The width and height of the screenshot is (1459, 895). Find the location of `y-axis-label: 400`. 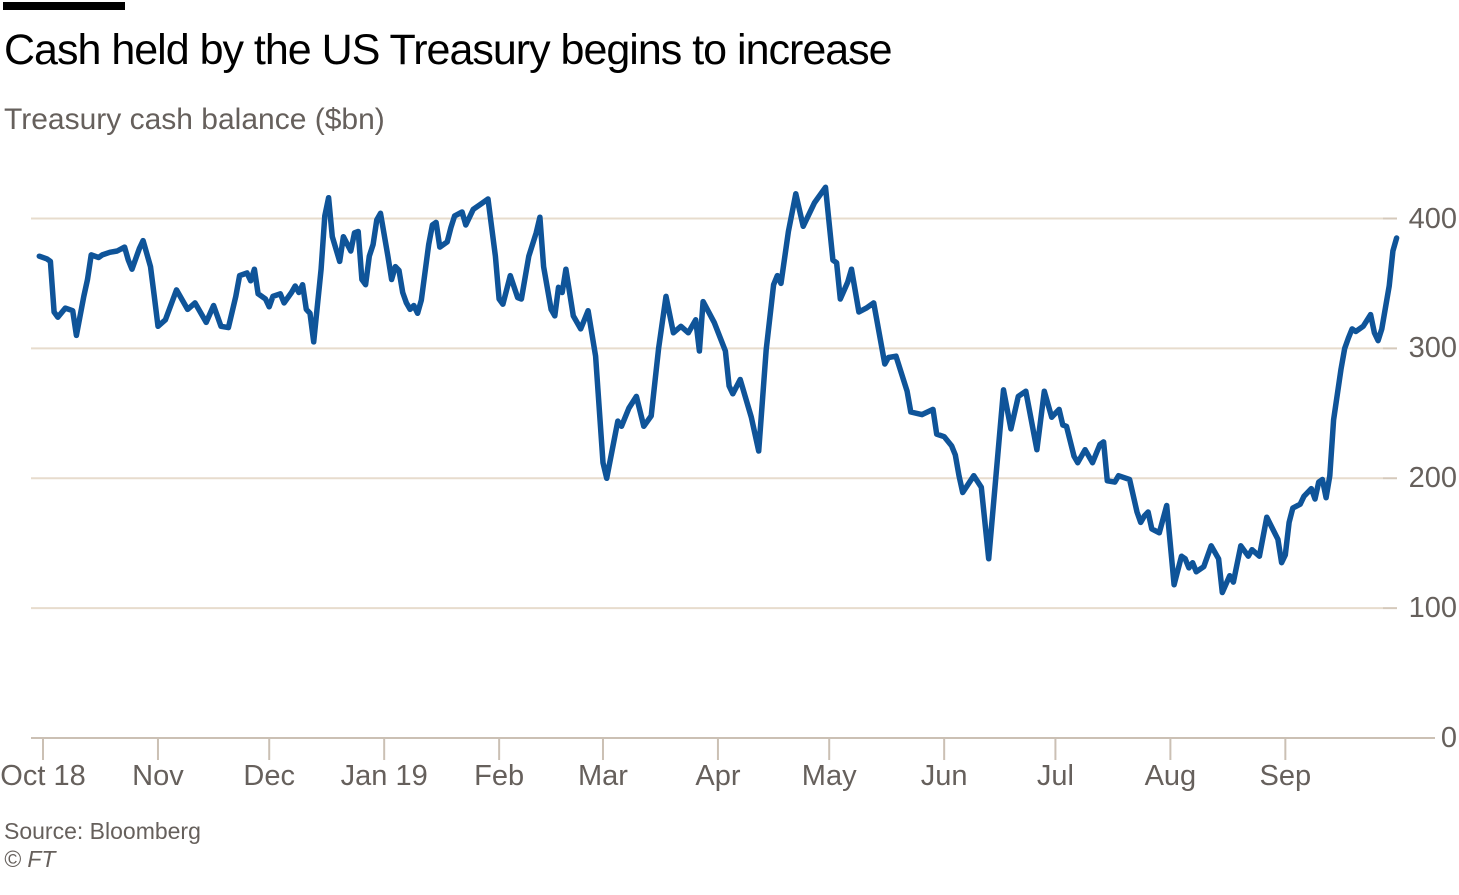

y-axis-label: 400 is located at coordinates (1432, 218).